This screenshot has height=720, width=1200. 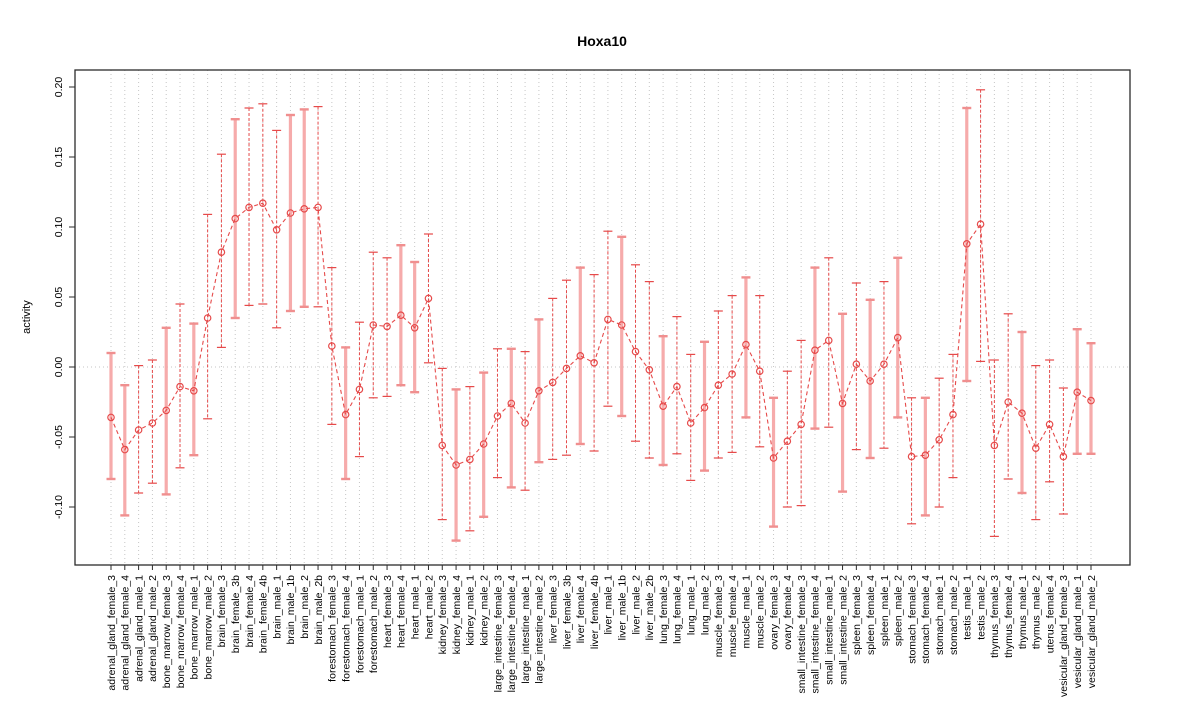 I want to click on x-tick-label: lung_female_4, so click(x=678, y=609).